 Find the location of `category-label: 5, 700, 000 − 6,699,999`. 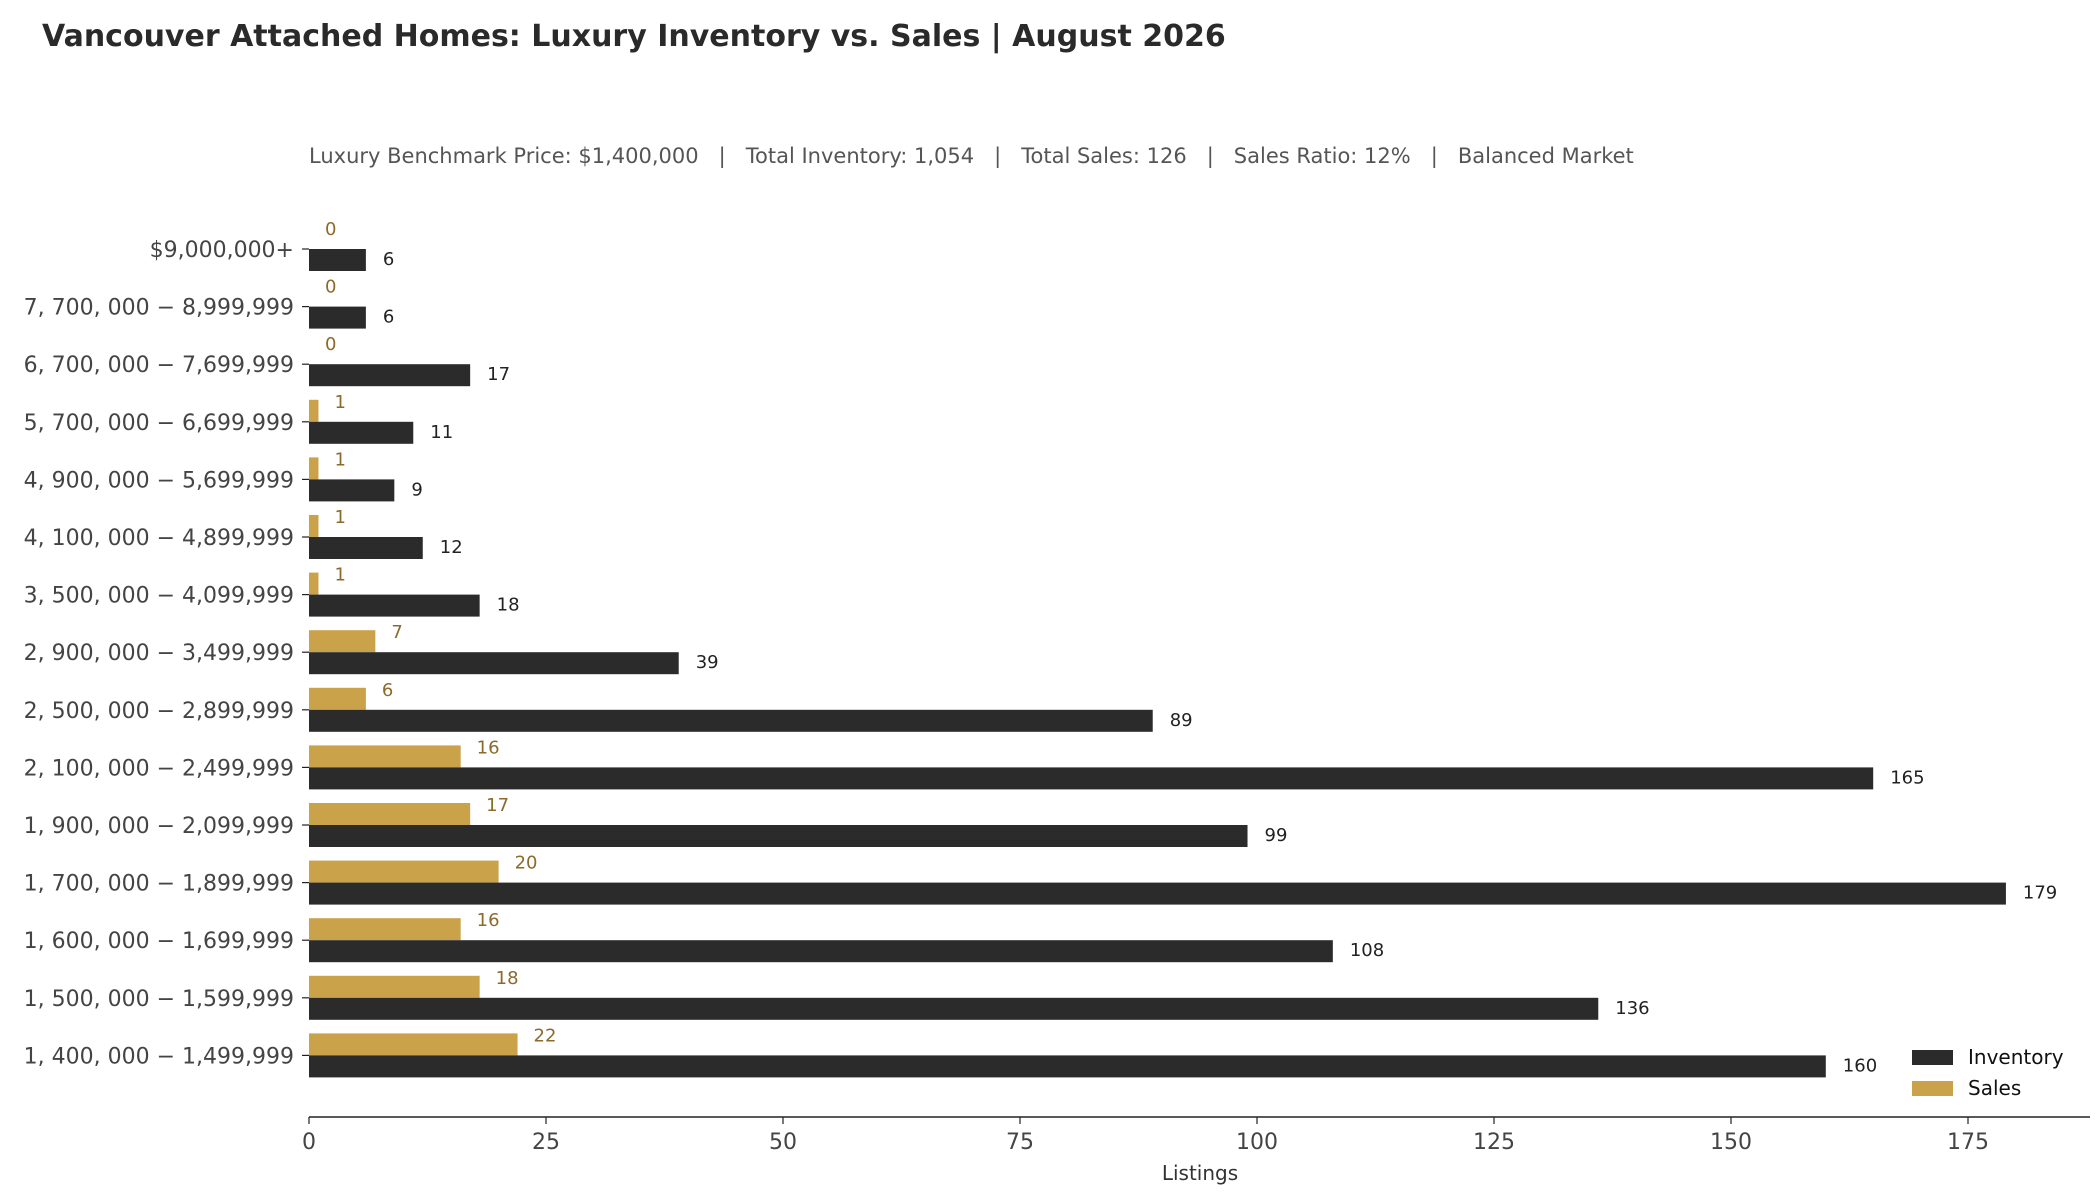

category-label: 5, 700, 000 − 6,699,999 is located at coordinates (159, 423).